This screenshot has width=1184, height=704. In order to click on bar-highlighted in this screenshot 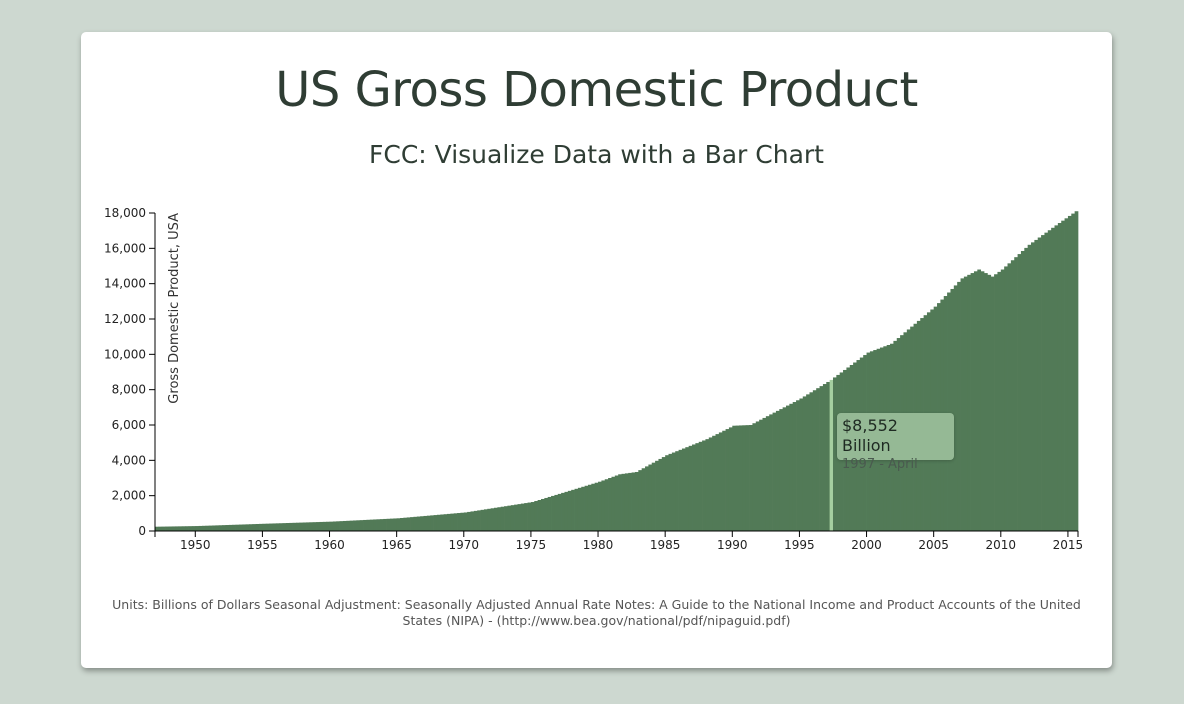, I will do `click(831, 455)`.